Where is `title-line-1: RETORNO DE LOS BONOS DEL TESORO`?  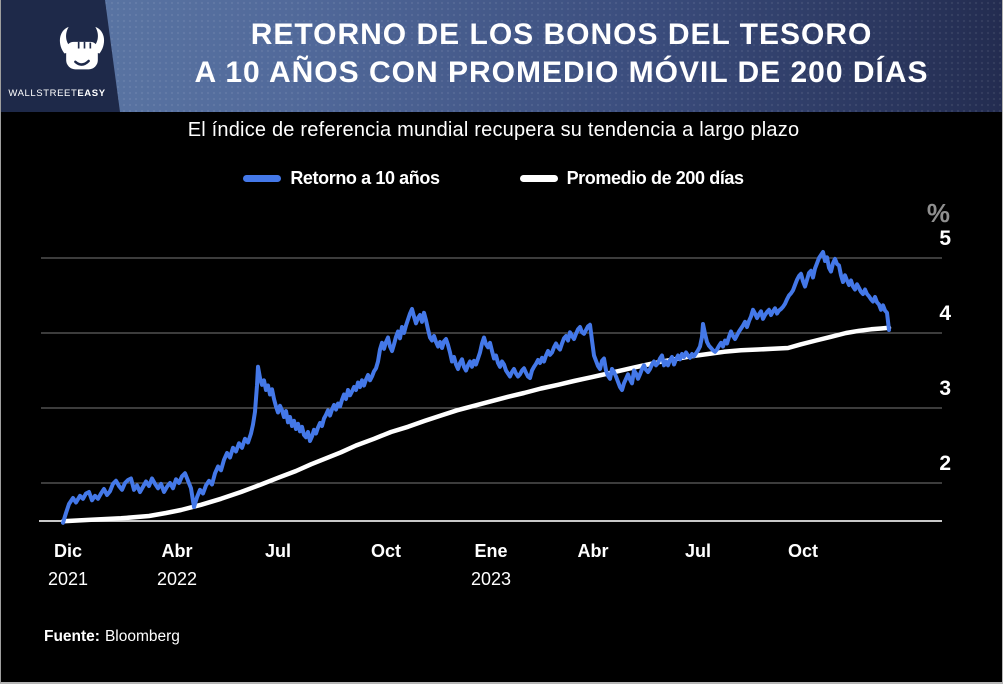 title-line-1: RETORNO DE LOS BONOS DEL TESORO is located at coordinates (561, 34).